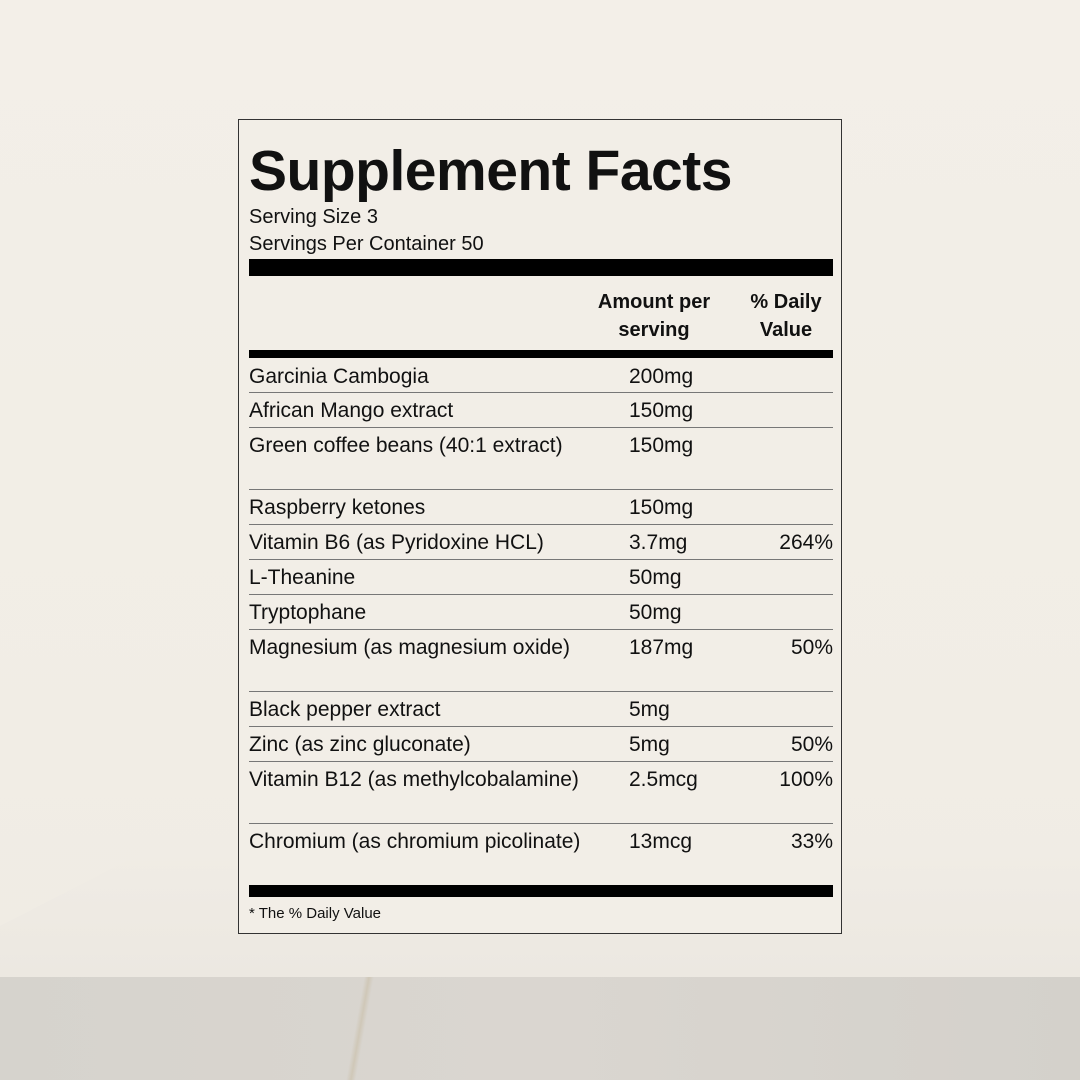 Image resolution: width=1080 pixels, height=1080 pixels. Describe the element at coordinates (351, 410) in the screenshot. I see `nutrient-name: African Mango extract` at that location.